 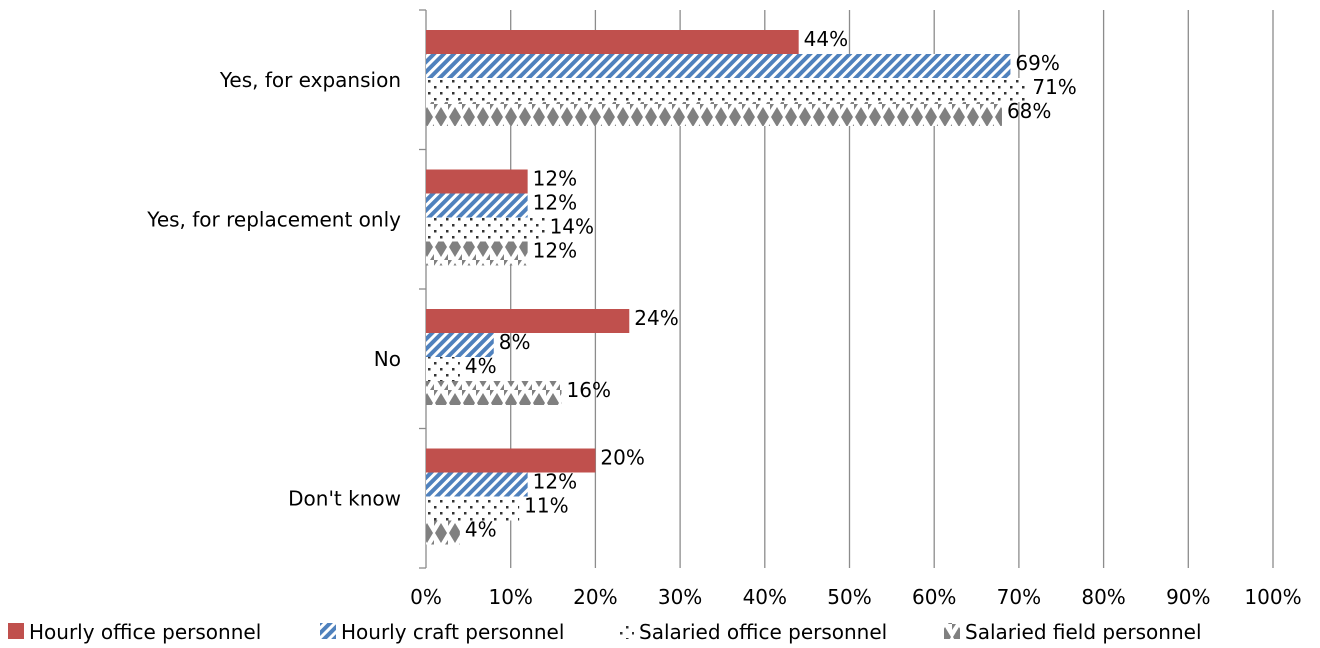 I want to click on x-tick-label: 30%, so click(x=680, y=597).